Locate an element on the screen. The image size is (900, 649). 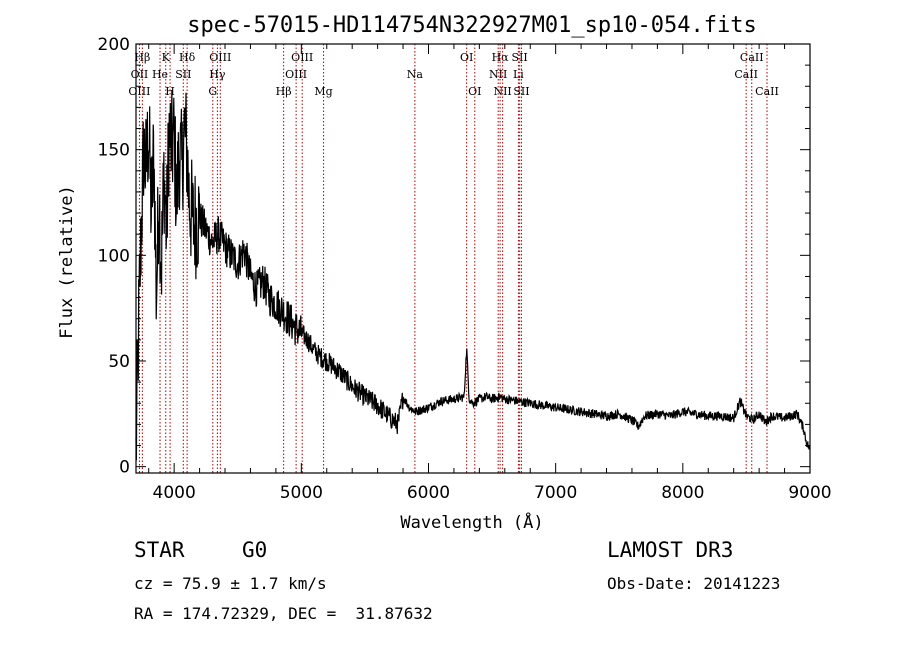
spectral-line-label: Mg is located at coordinates (323, 91).